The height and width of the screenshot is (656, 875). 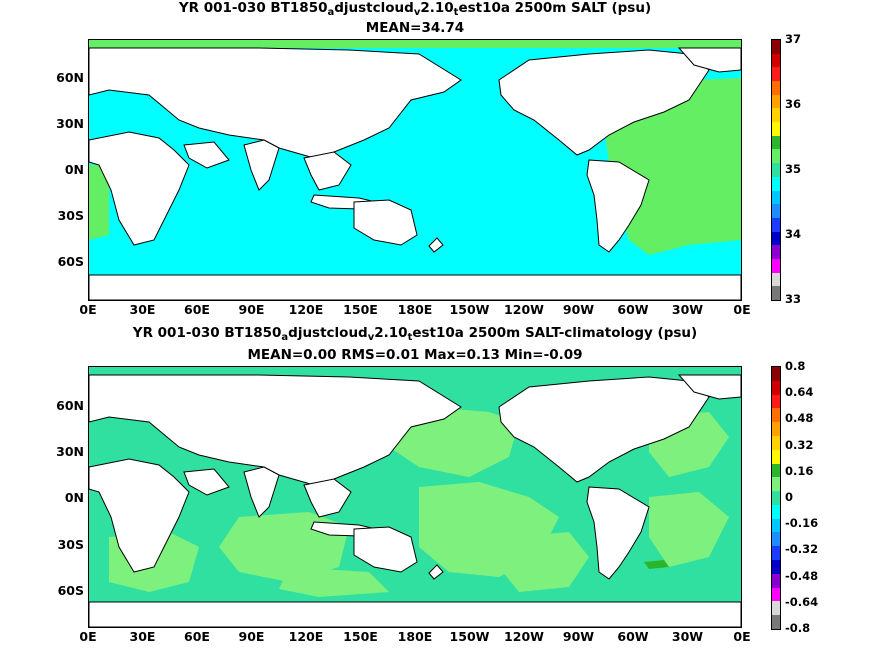 I want to click on p2-lat-60s: 60S, so click(x=70, y=590).